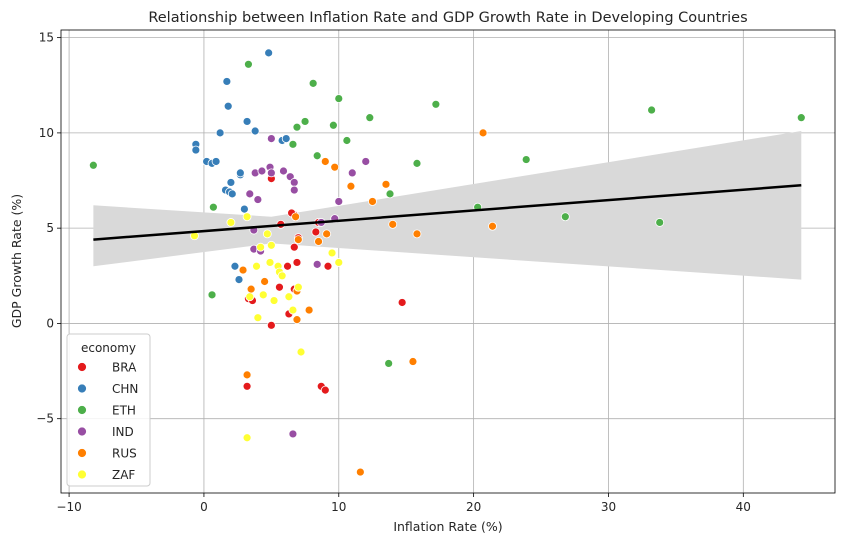  Describe the element at coordinates (447, 526) in the screenshot. I see `x-axis-title: Inflation Rate (%)` at that location.